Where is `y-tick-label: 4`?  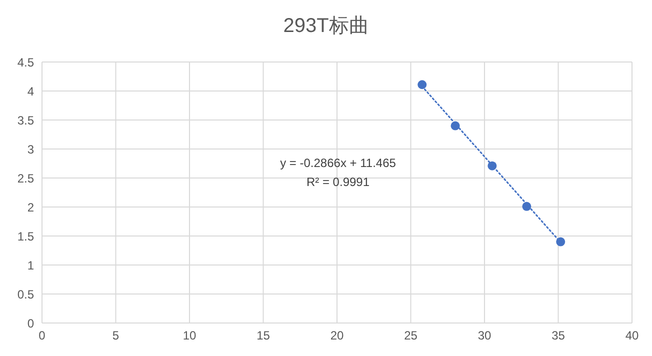
y-tick-label: 4 is located at coordinates (30, 91).